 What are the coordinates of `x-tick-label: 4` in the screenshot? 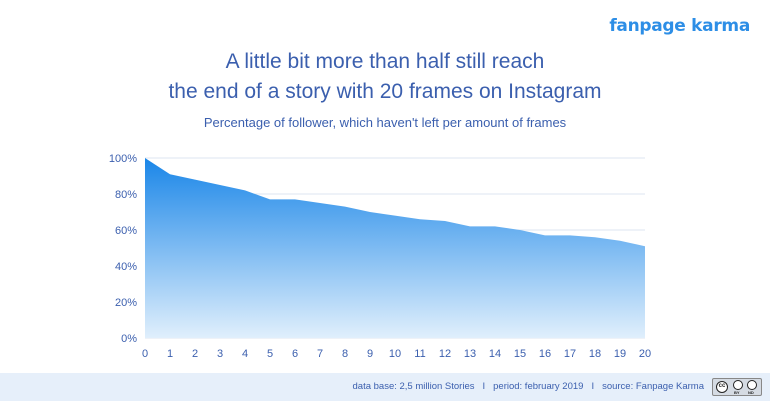 It's located at (245, 354).